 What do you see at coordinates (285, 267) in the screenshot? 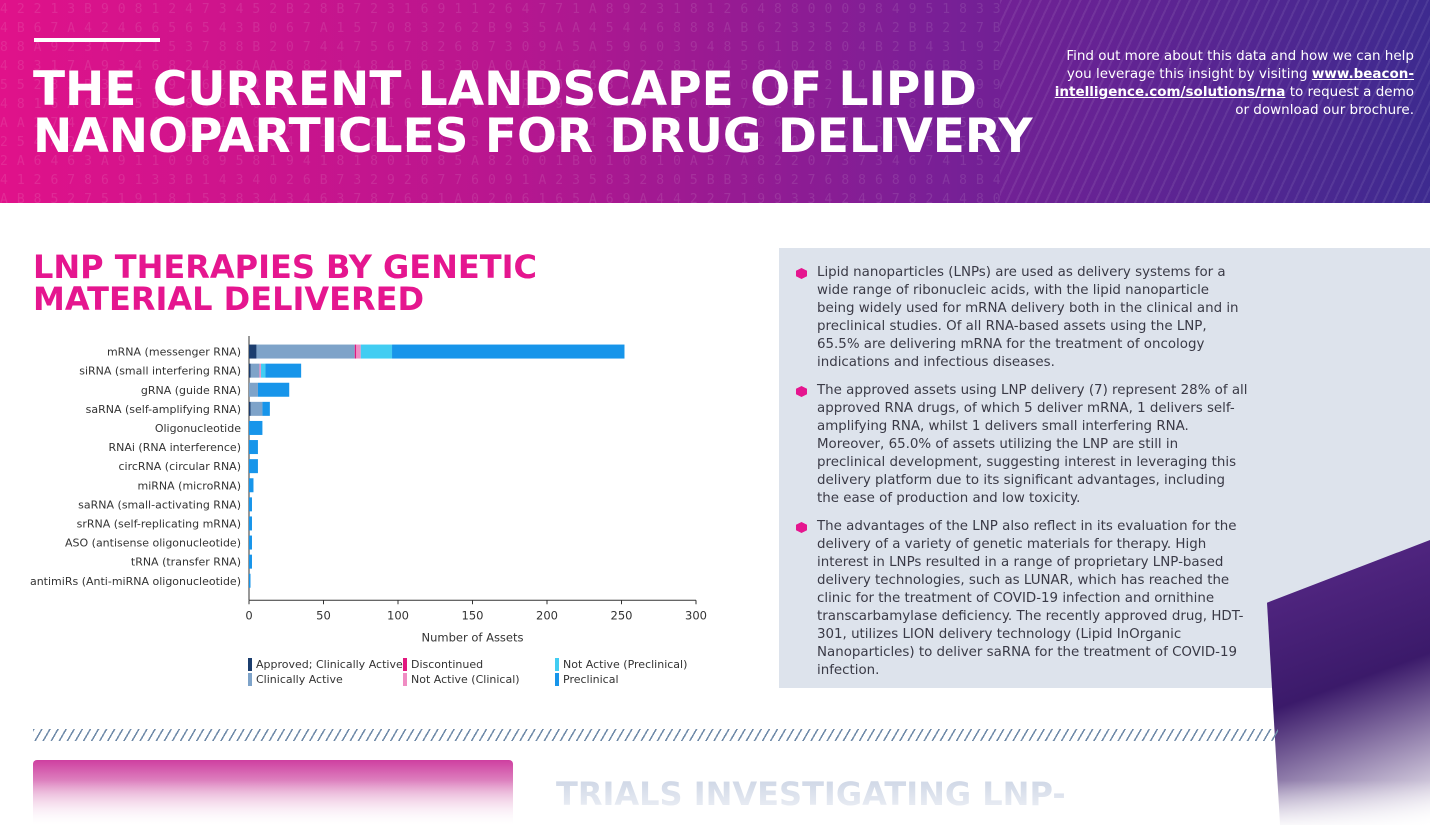
I see `section-title-line1: LNP THERAPIES BY GENETIC` at bounding box center [285, 267].